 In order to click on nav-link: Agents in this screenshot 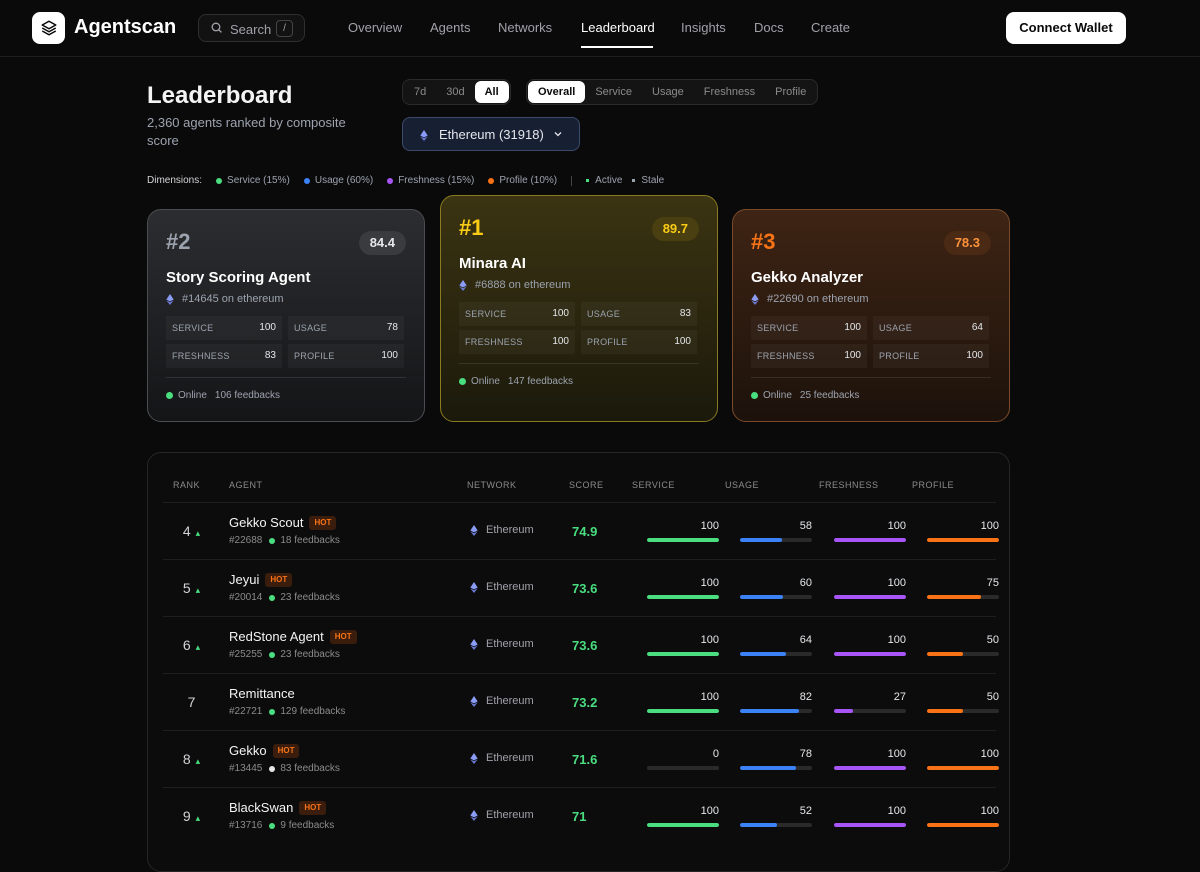, I will do `click(450, 27)`.